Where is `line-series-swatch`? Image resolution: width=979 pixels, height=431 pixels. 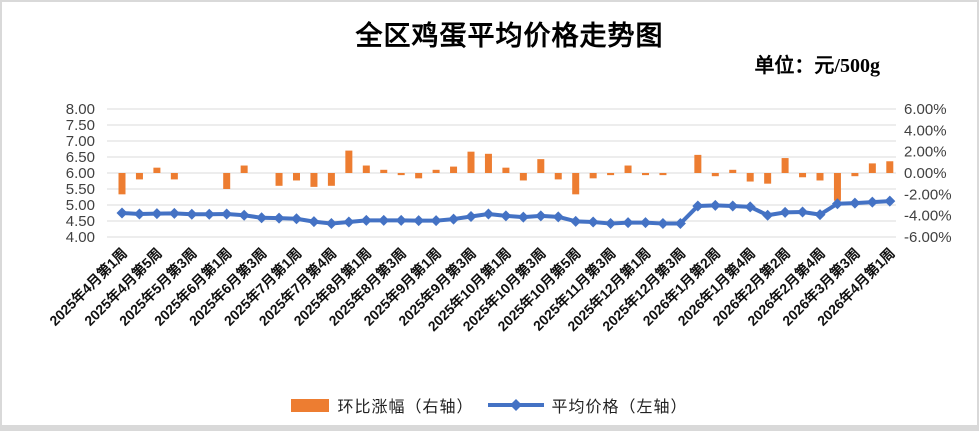 line-series-swatch is located at coordinates (515, 405).